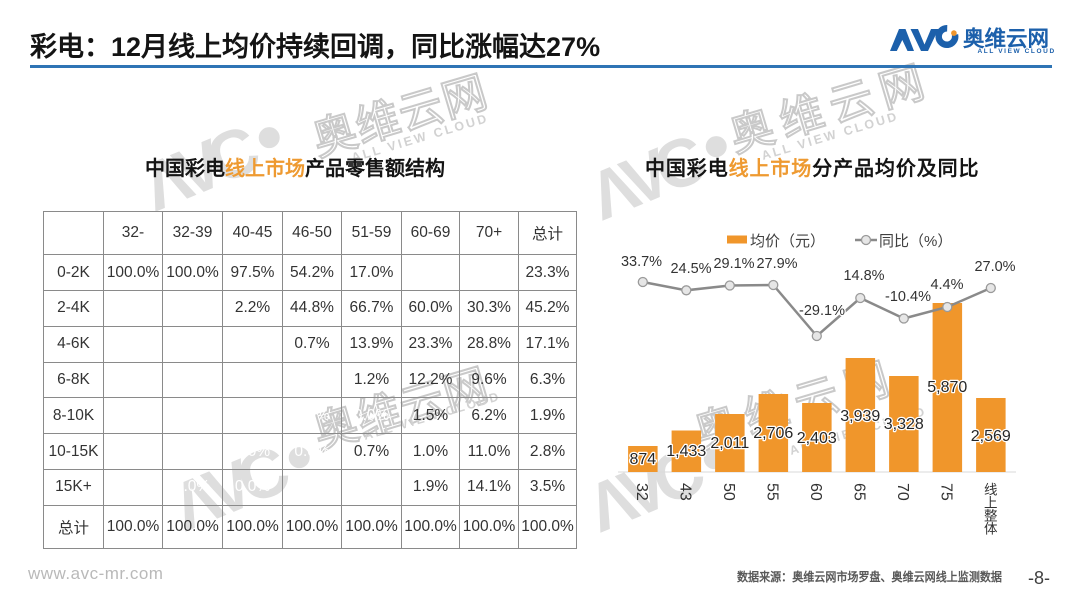 The height and width of the screenshot is (608, 1080). I want to click on svg-text: 29.1%, so click(733, 264).